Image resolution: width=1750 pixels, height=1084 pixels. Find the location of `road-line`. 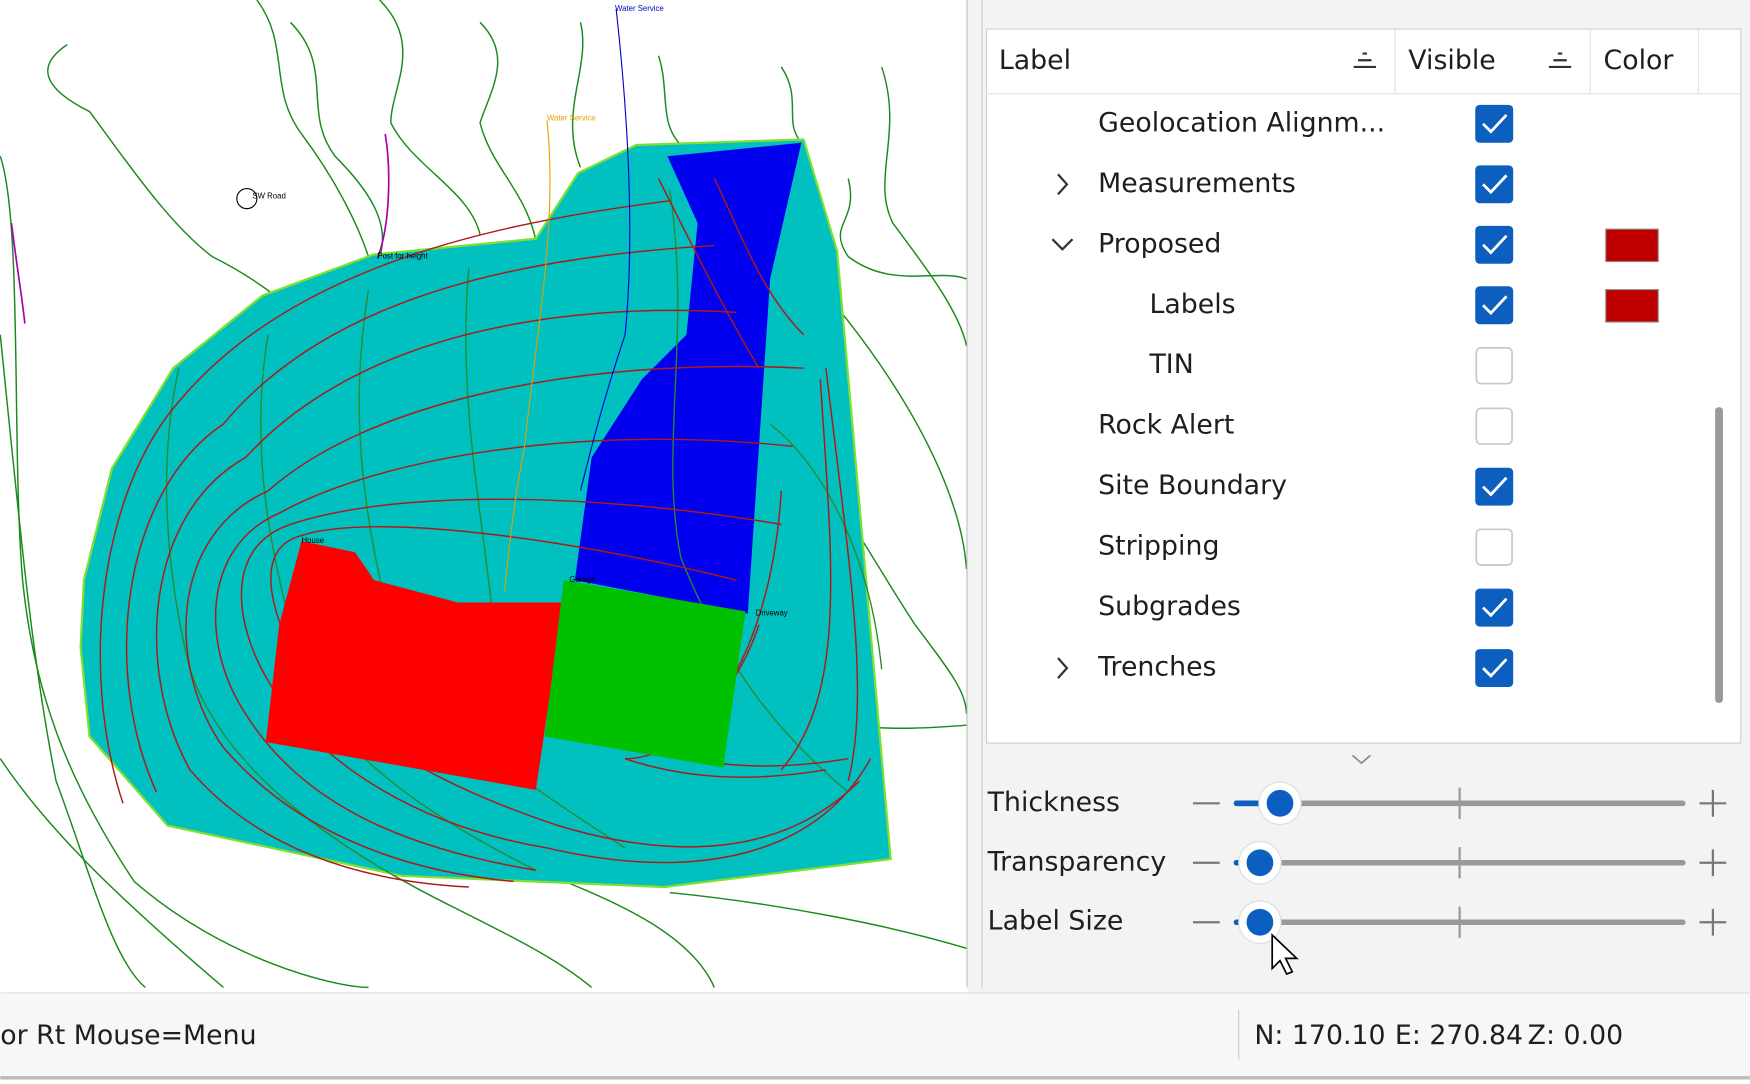

road-line is located at coordinates (200, 228).